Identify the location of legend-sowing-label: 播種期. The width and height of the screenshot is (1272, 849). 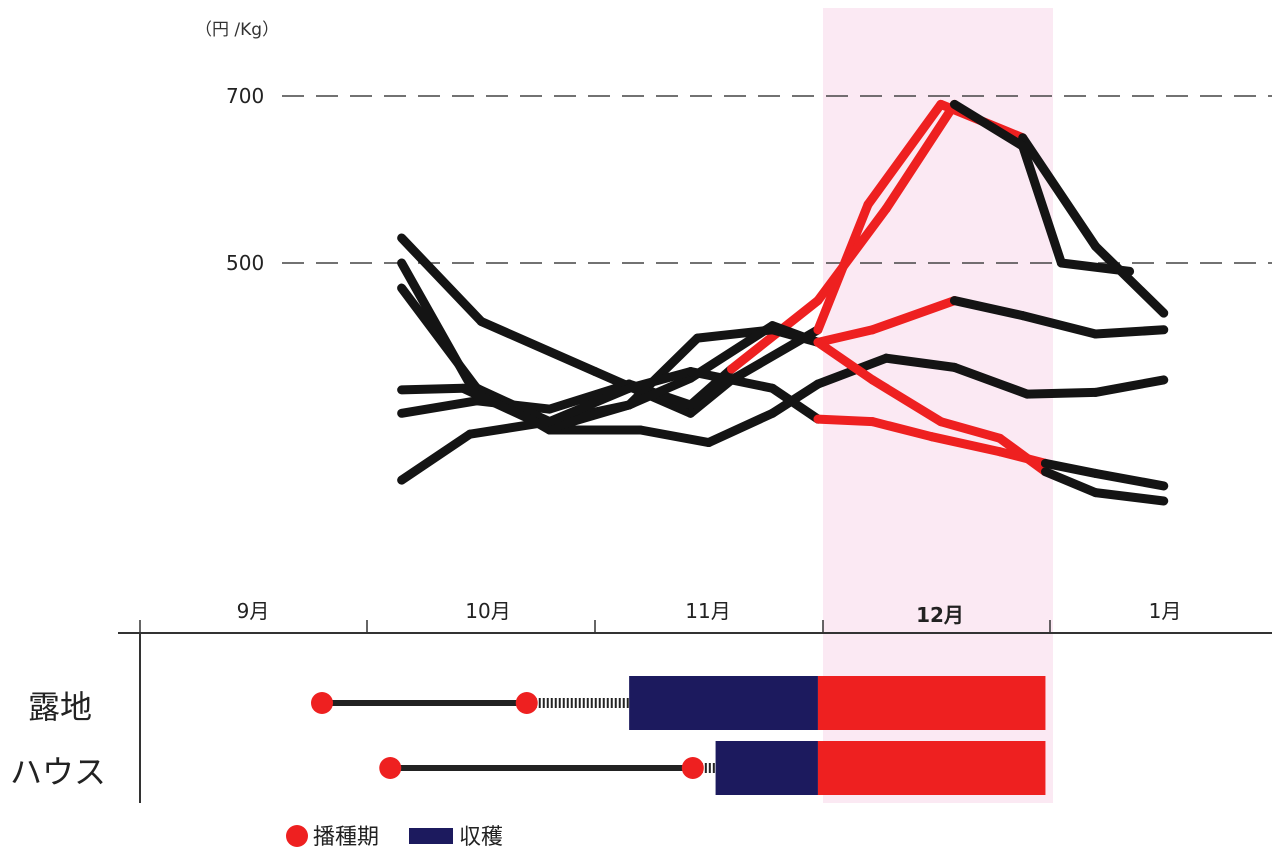
(346, 837).